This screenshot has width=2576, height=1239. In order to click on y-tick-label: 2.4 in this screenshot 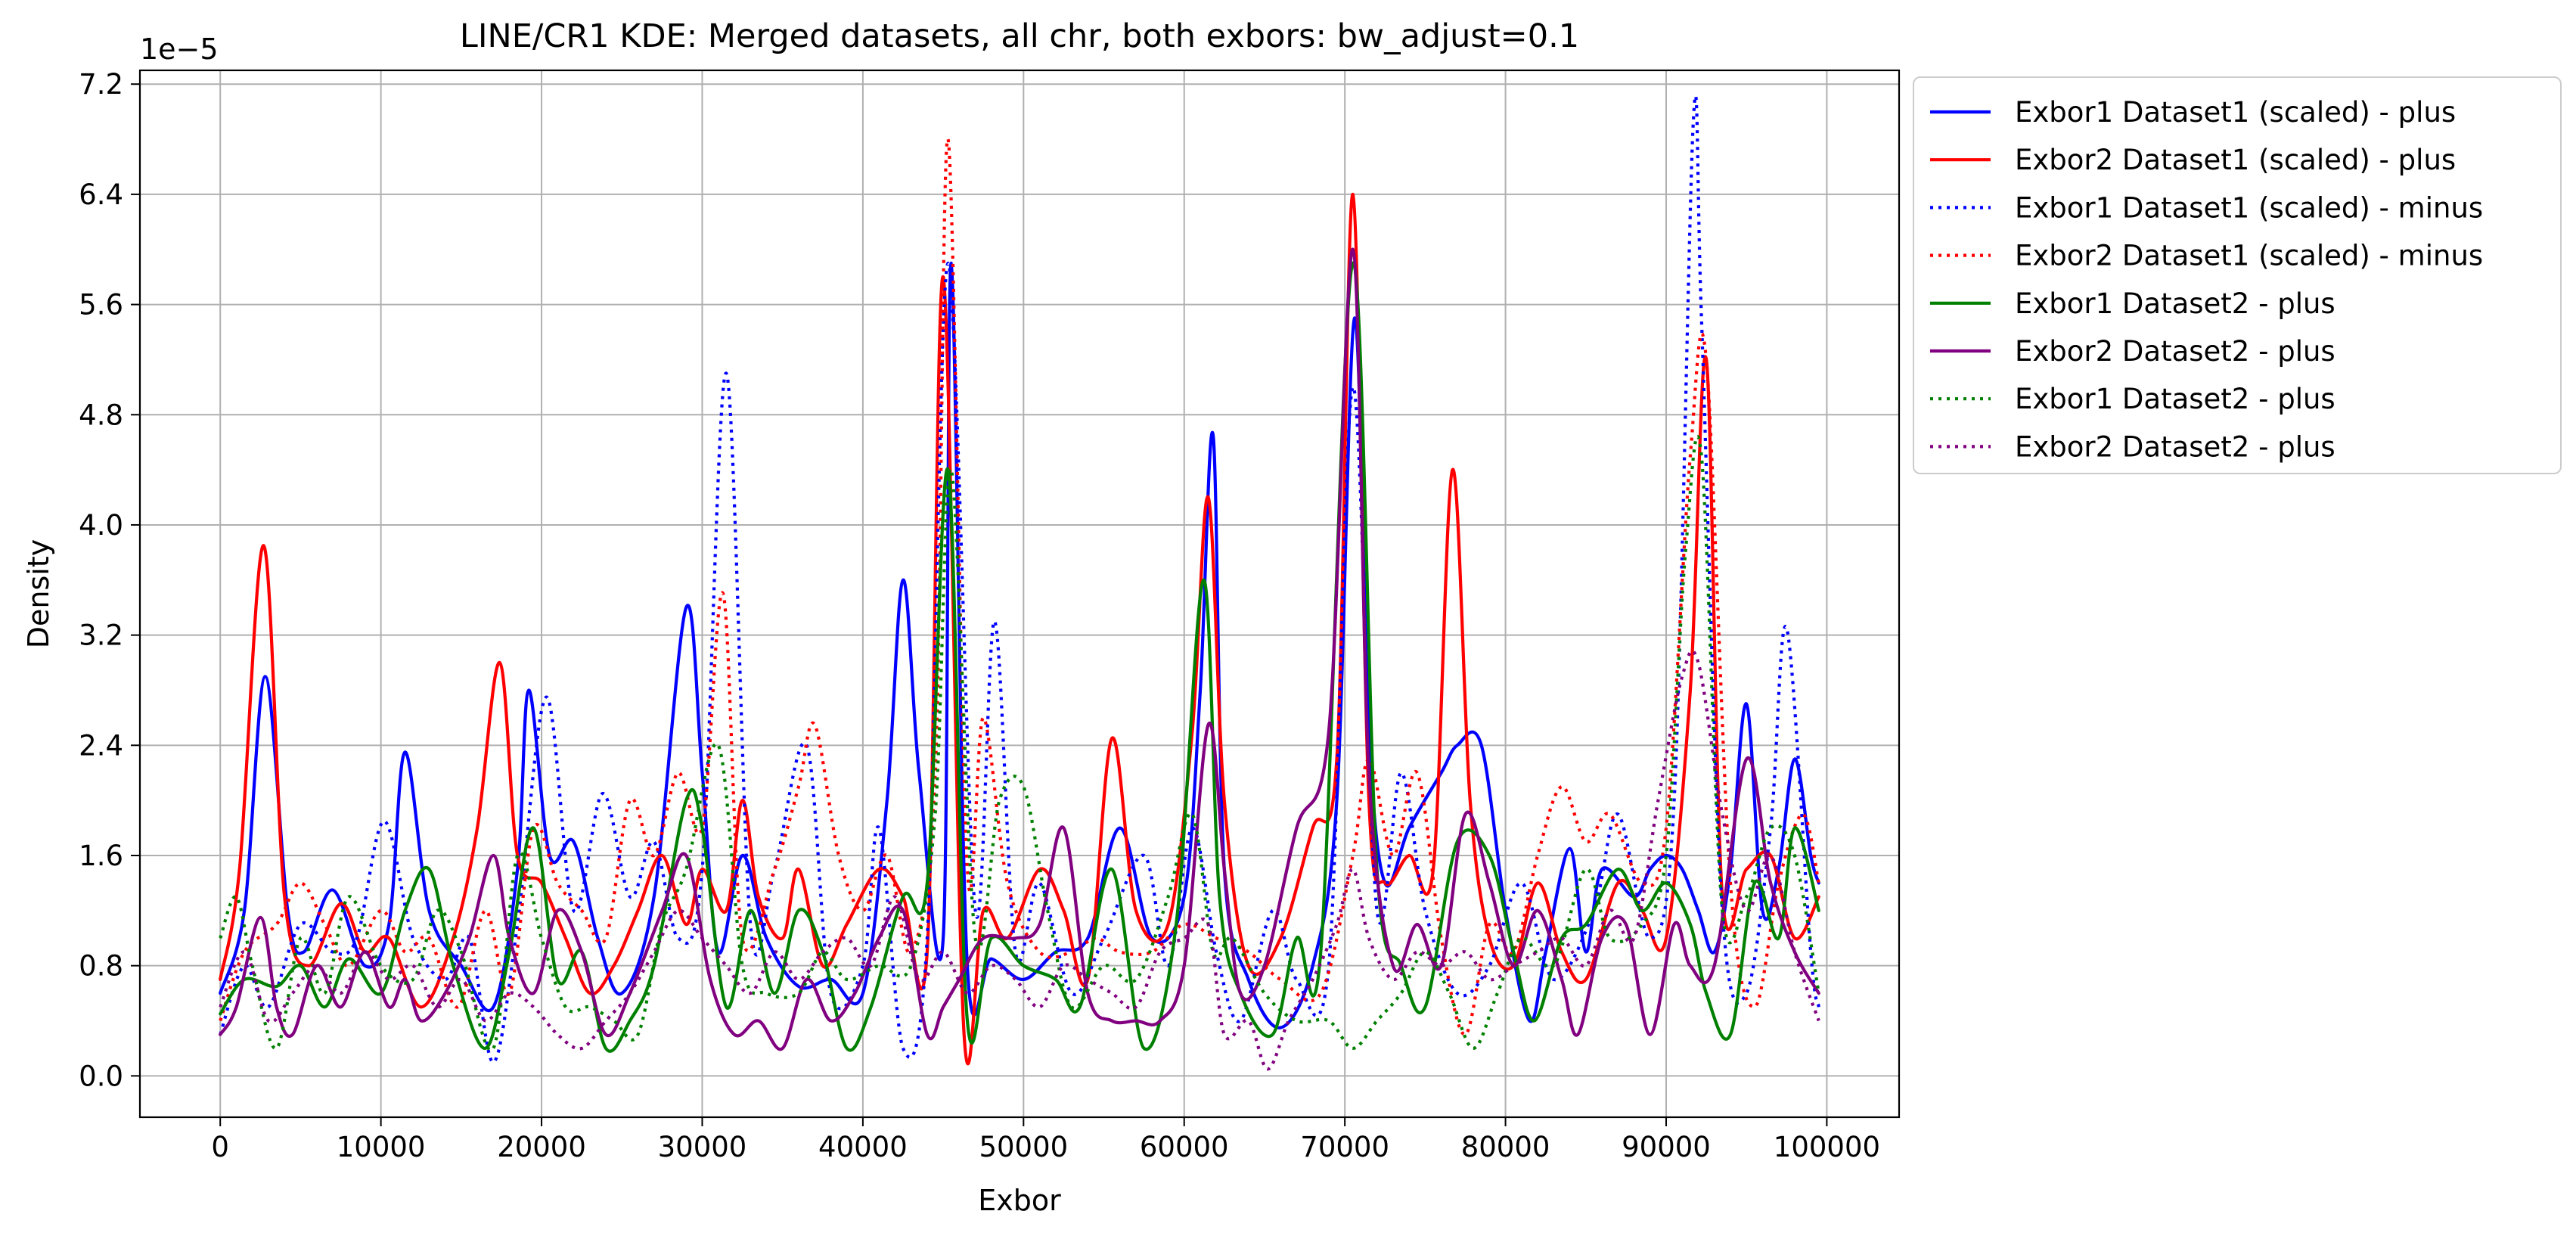, I will do `click(101, 745)`.